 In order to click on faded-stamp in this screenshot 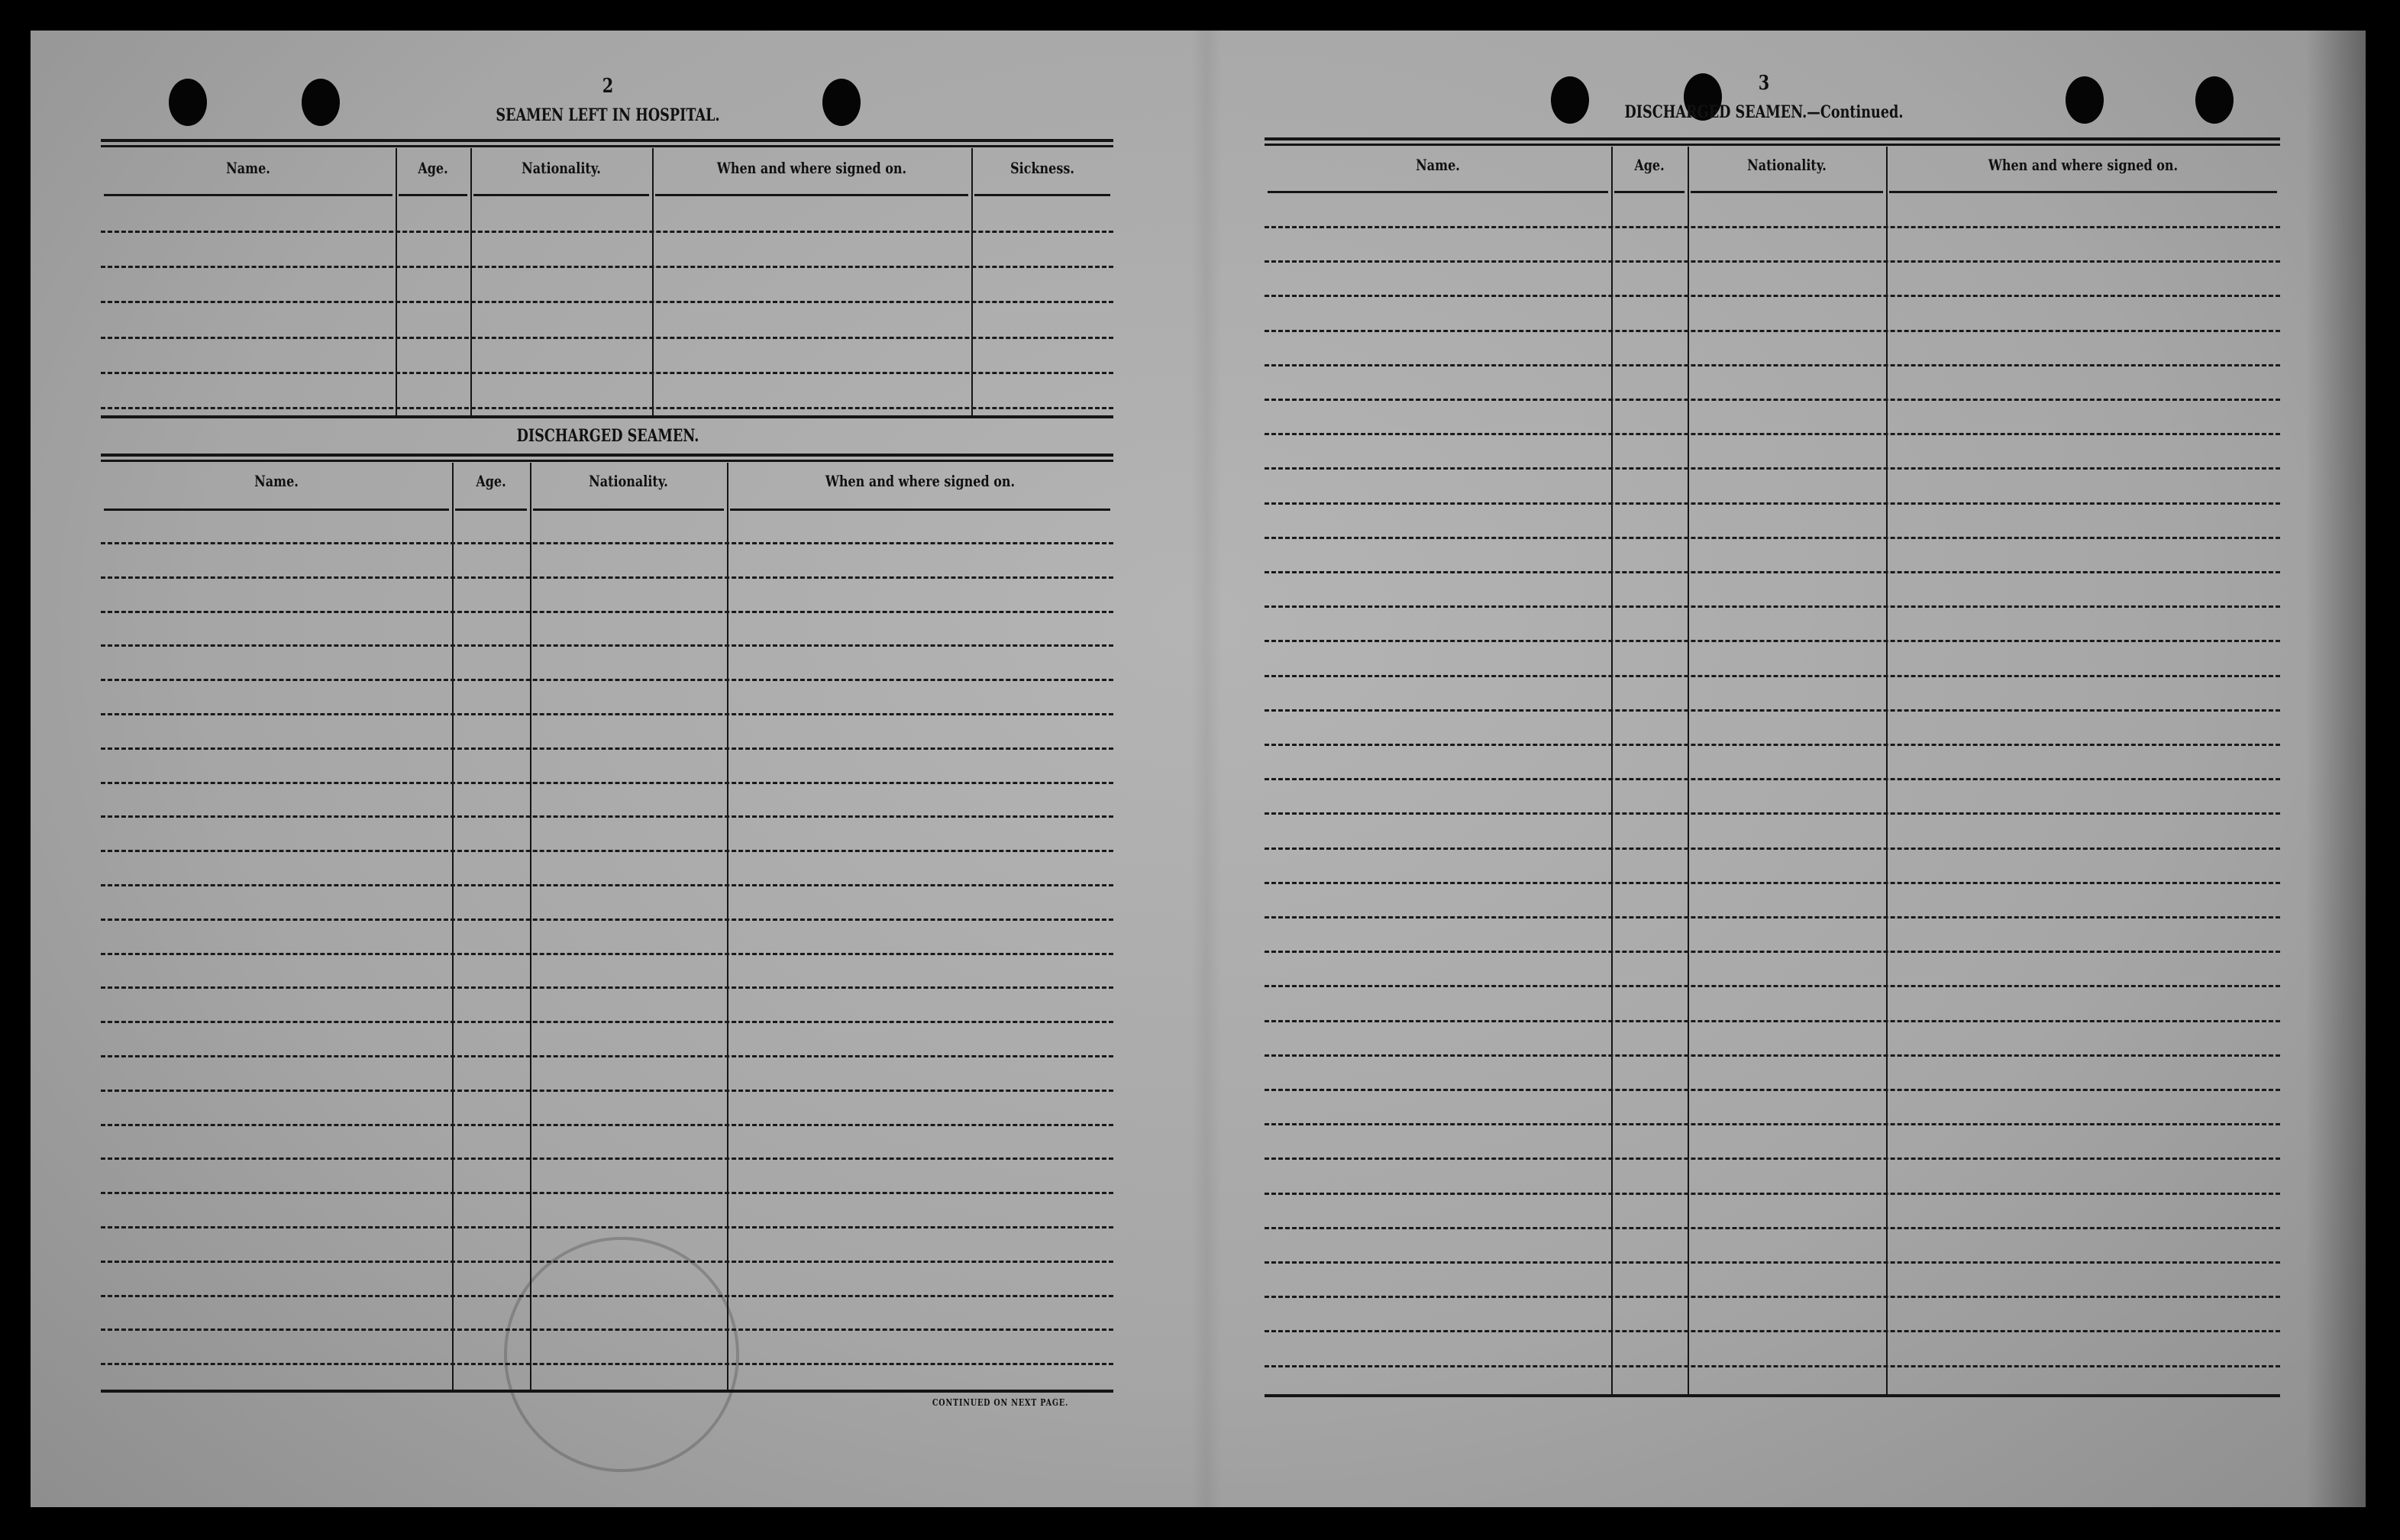, I will do `click(621, 1354)`.